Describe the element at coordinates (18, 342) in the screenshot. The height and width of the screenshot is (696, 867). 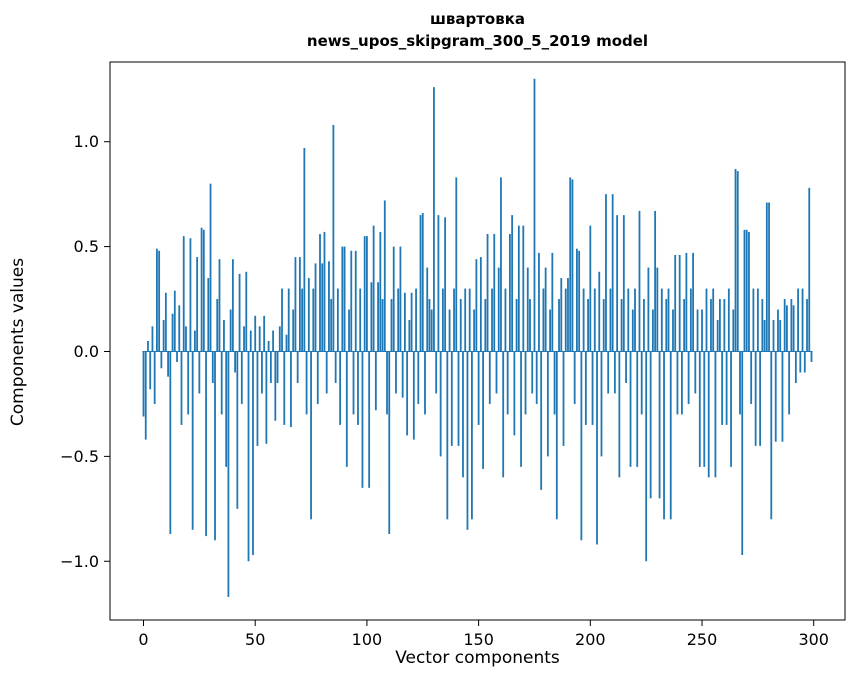
I see `y-axis-label: Components values` at that location.